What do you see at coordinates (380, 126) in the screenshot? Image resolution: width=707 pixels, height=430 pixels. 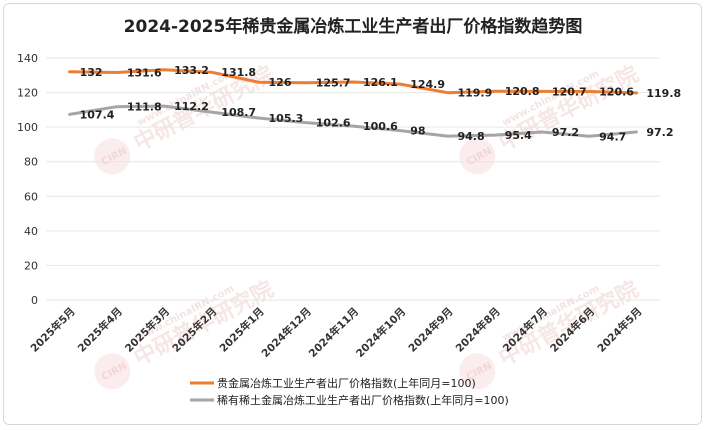 I see `data-label: 100.6` at bounding box center [380, 126].